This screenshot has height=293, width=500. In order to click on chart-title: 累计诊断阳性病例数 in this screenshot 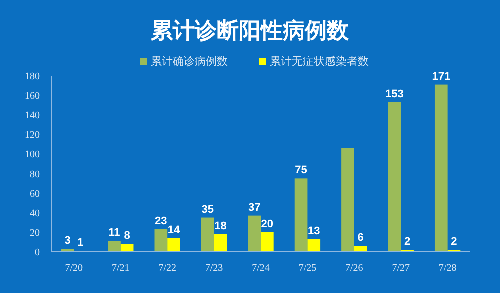, I will do `click(250, 30)`.